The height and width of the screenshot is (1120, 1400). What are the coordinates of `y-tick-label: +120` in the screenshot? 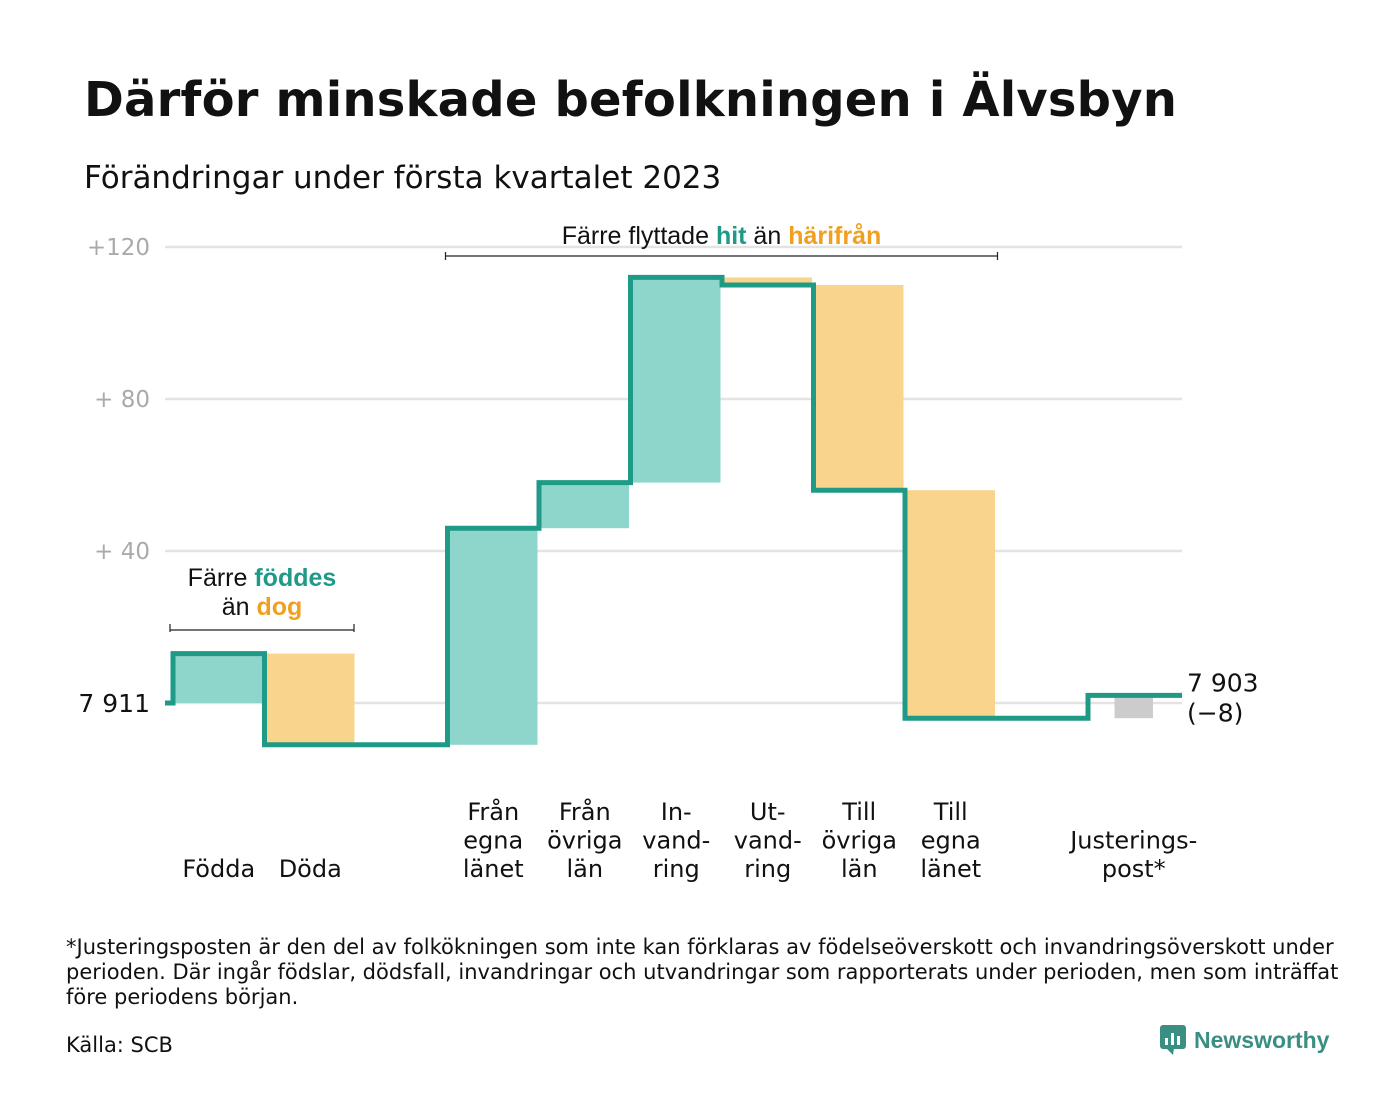 It's located at (118, 248).